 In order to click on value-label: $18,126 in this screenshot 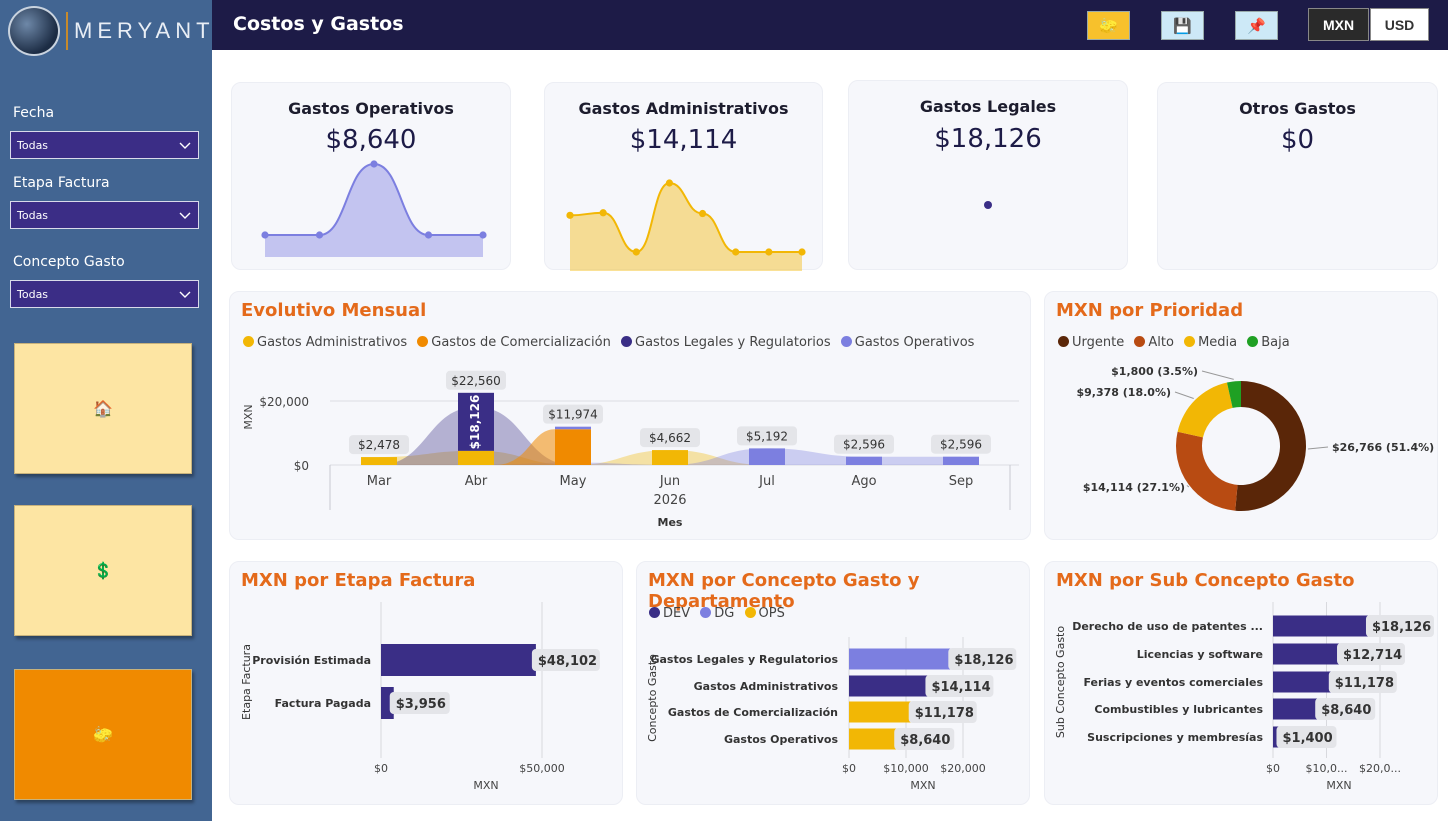, I will do `click(1401, 627)`.